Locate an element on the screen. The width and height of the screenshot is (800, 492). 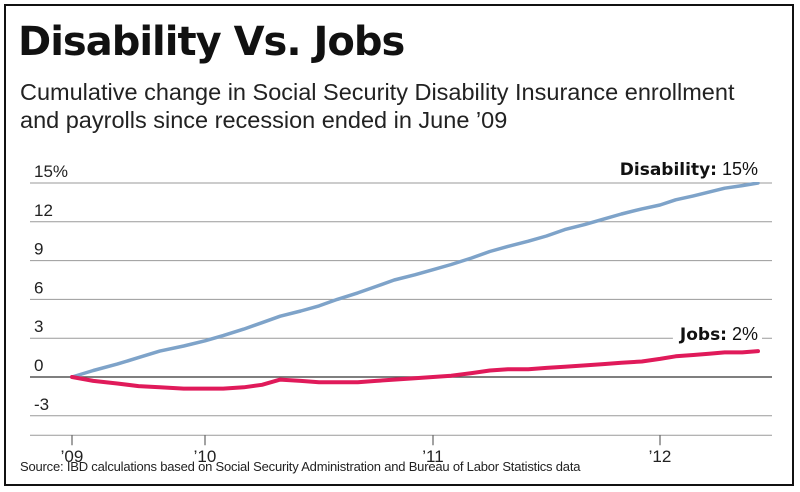
series-label-text: Jobs: 2% is located at coordinates (718, 334).